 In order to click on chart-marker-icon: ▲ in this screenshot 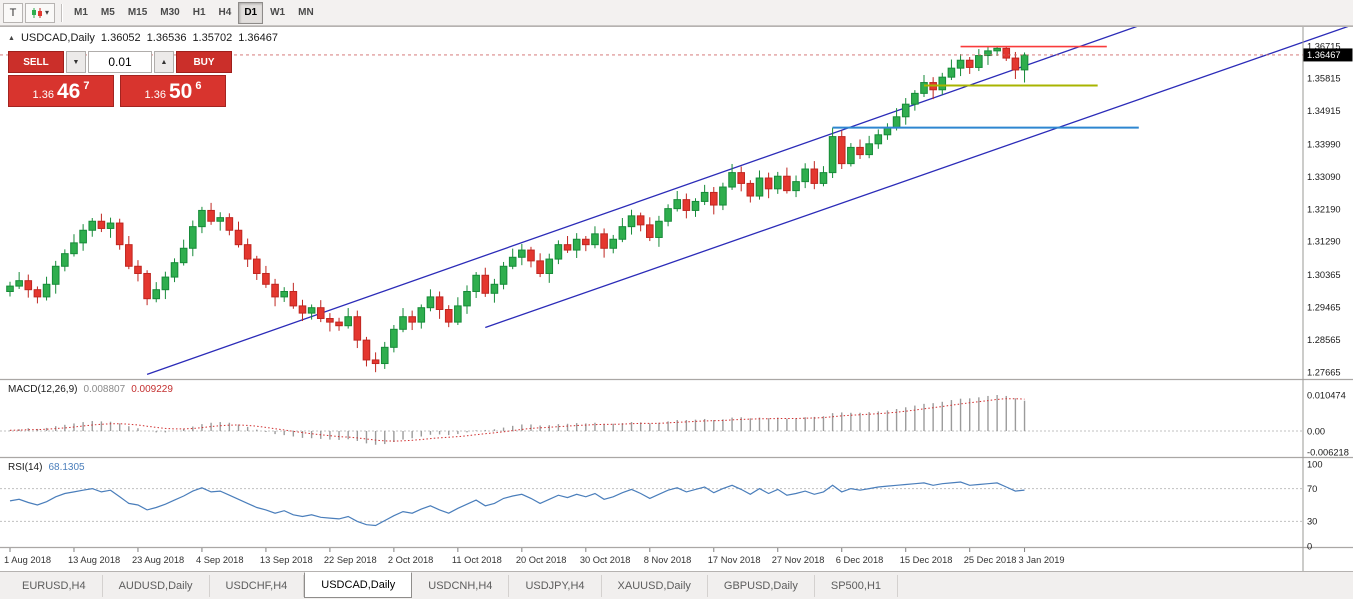, I will do `click(11, 38)`.